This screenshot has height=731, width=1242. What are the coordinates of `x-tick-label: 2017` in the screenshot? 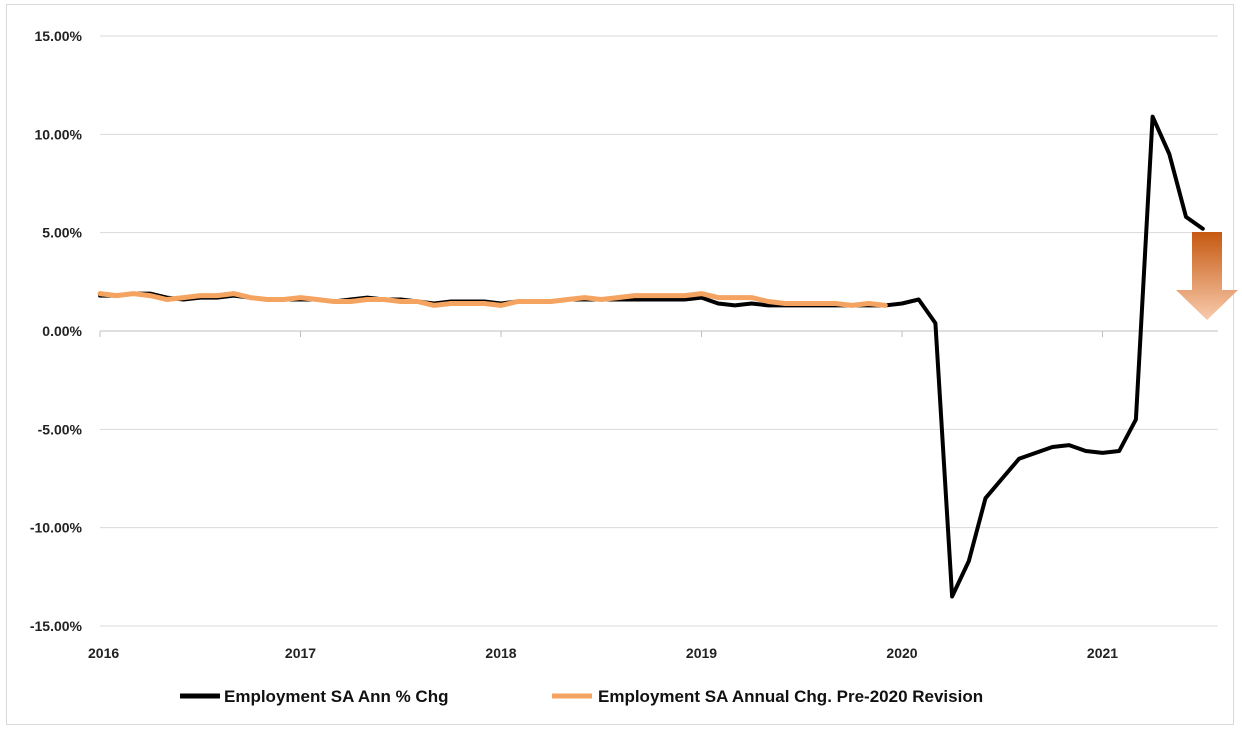 It's located at (300, 653).